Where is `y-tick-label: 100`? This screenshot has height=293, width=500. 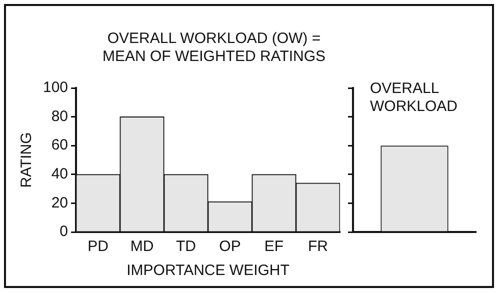 y-tick-label: 100 is located at coordinates (55, 87).